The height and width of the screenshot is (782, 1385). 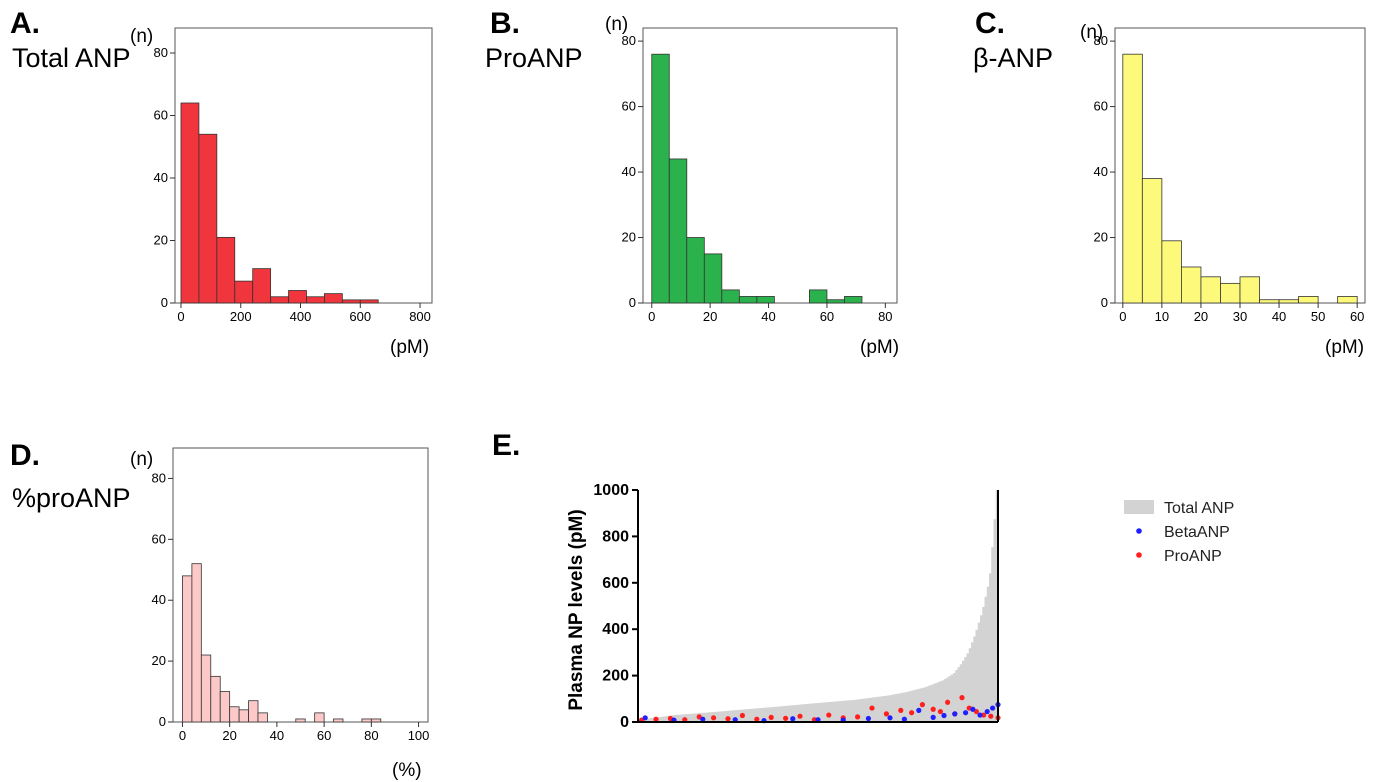 I want to click on panel-a-y-tick-label: 80, so click(x=161, y=52).